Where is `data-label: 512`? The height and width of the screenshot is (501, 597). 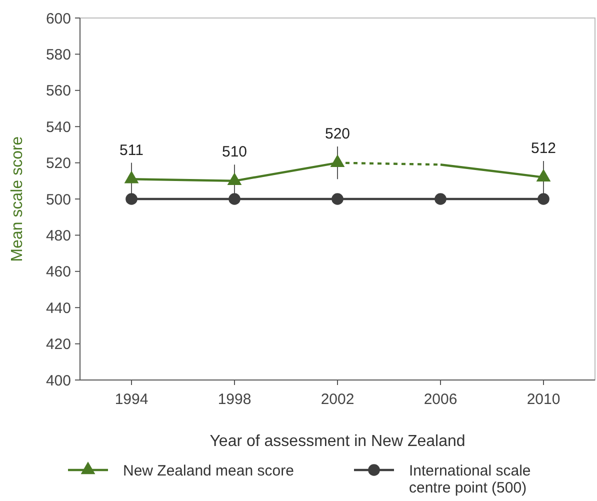 data-label: 512 is located at coordinates (543, 148).